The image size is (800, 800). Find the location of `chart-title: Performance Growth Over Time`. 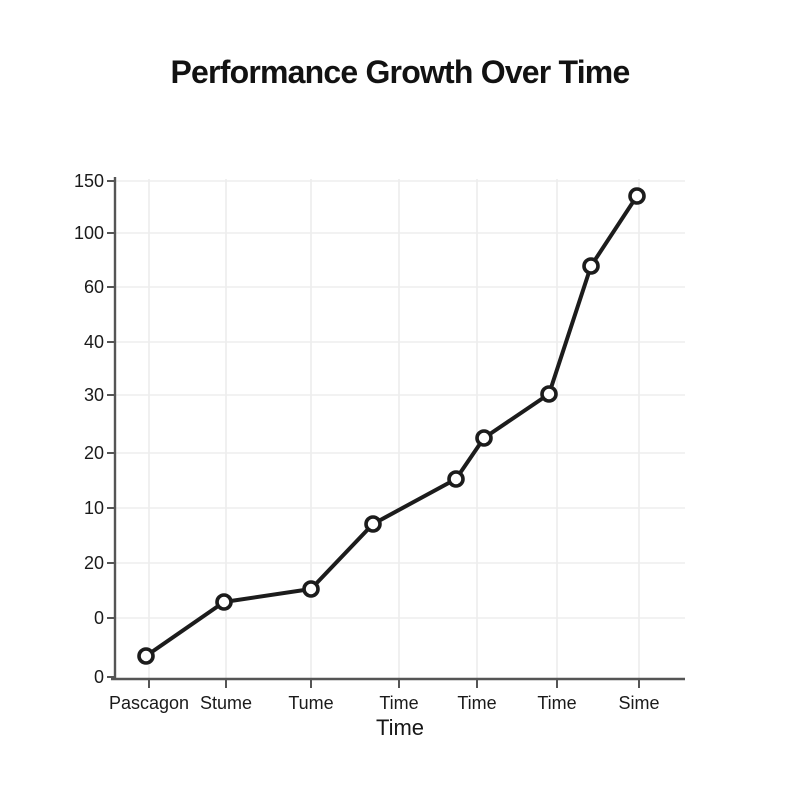

chart-title: Performance Growth Over Time is located at coordinates (400, 72).